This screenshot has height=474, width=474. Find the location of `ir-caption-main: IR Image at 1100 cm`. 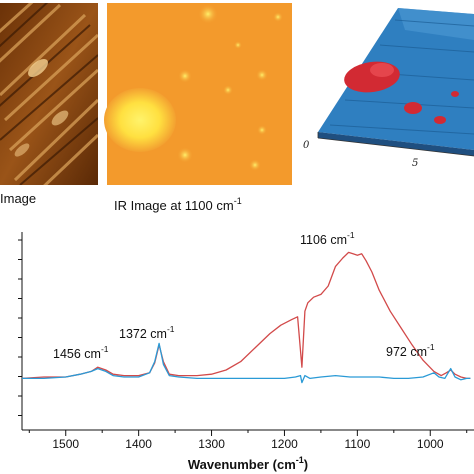

ir-caption-main: IR Image at 1100 cm is located at coordinates (174, 205).